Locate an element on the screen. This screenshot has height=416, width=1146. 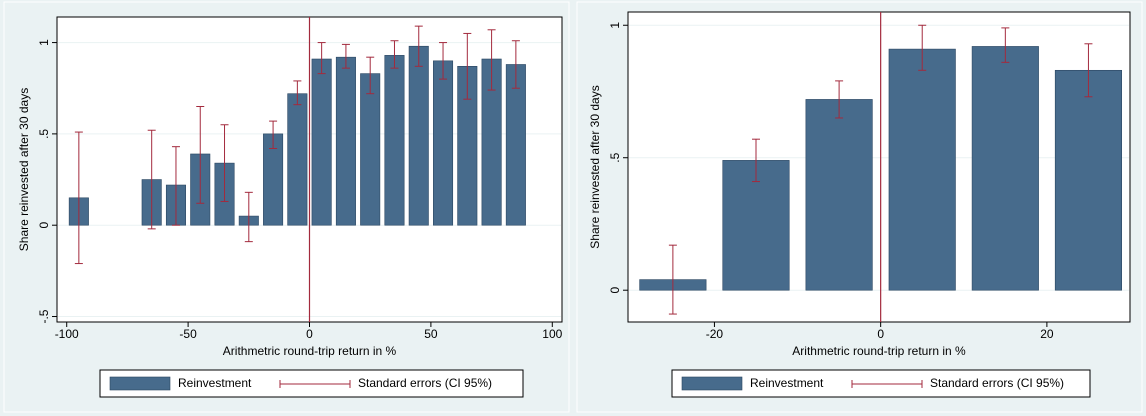
x-tick-label: 20 is located at coordinates (1047, 334).